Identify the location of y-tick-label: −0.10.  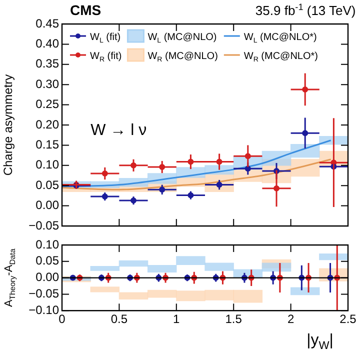
(44, 309).